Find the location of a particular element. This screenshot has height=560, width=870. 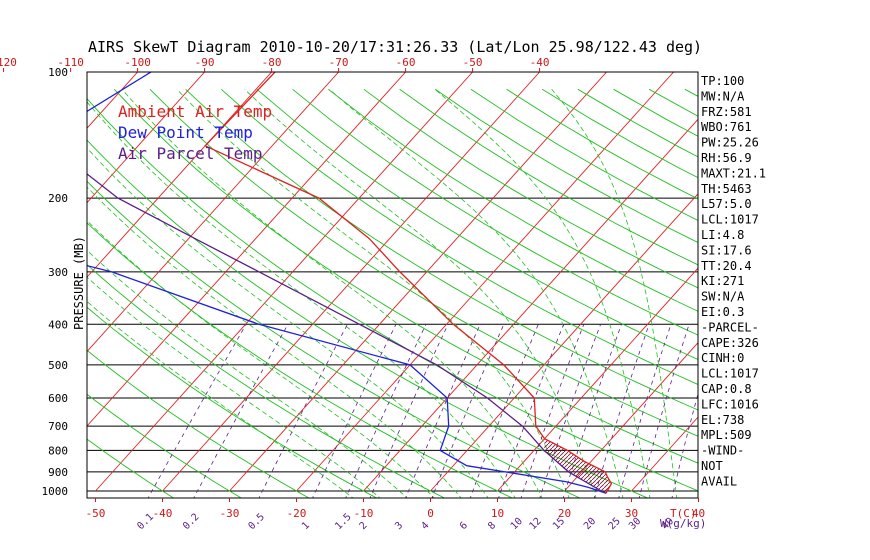

top-temp-tick-label: -80 is located at coordinates (272, 62).